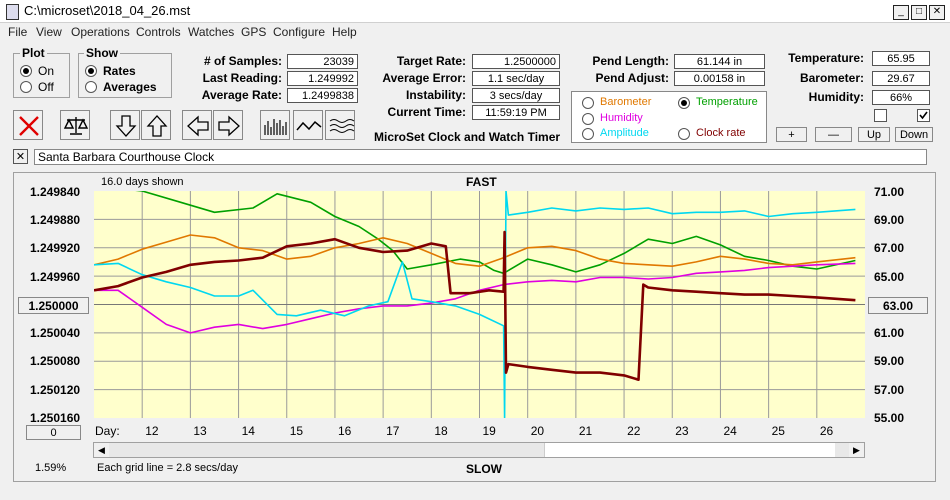  Describe the element at coordinates (474, 229) in the screenshot. I see `series-temperature` at that location.